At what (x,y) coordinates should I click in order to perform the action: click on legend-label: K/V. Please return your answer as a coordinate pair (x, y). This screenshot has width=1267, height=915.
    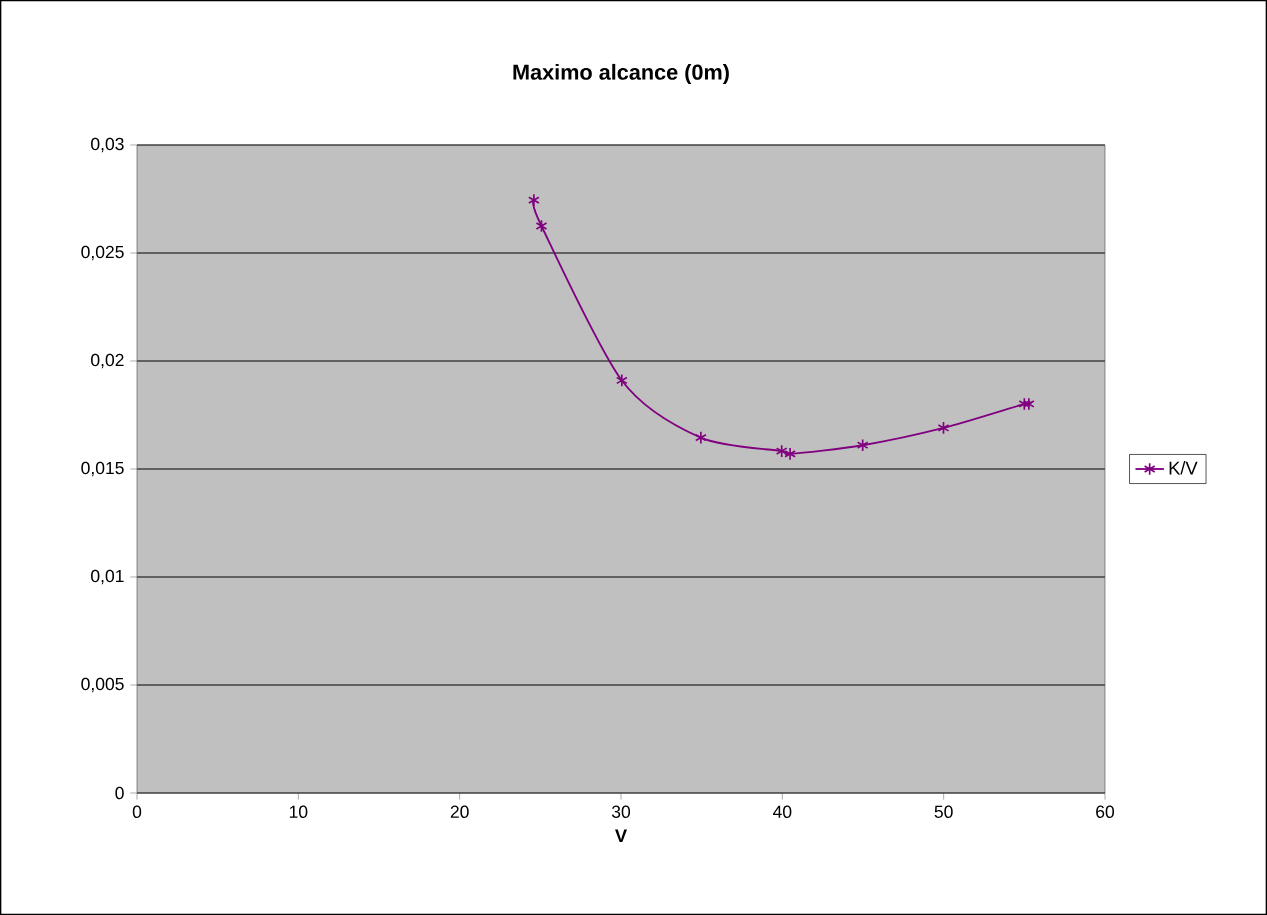
    Looking at the image, I should click on (1183, 468).